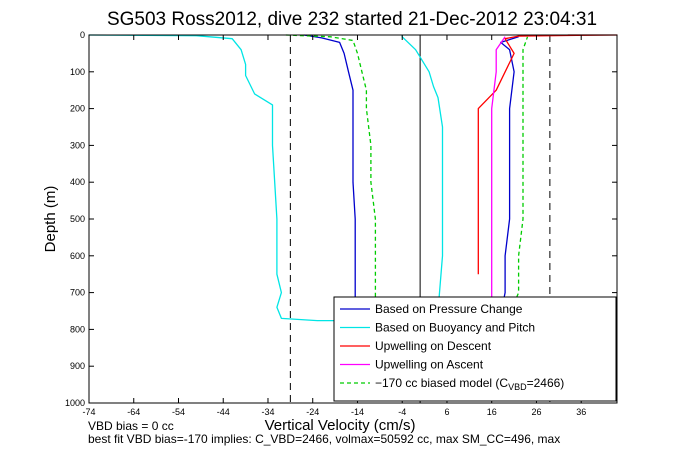 Image resolution: width=681 pixels, height=454 pixels. I want to click on legend-label-4: Upwelling on Ascent, so click(429, 365).